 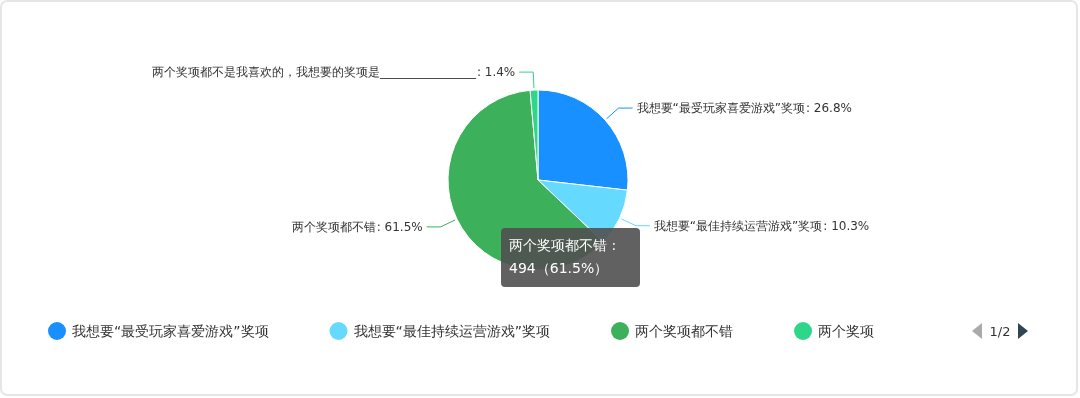 I want to click on text: 1/2, so click(x=1000, y=331).